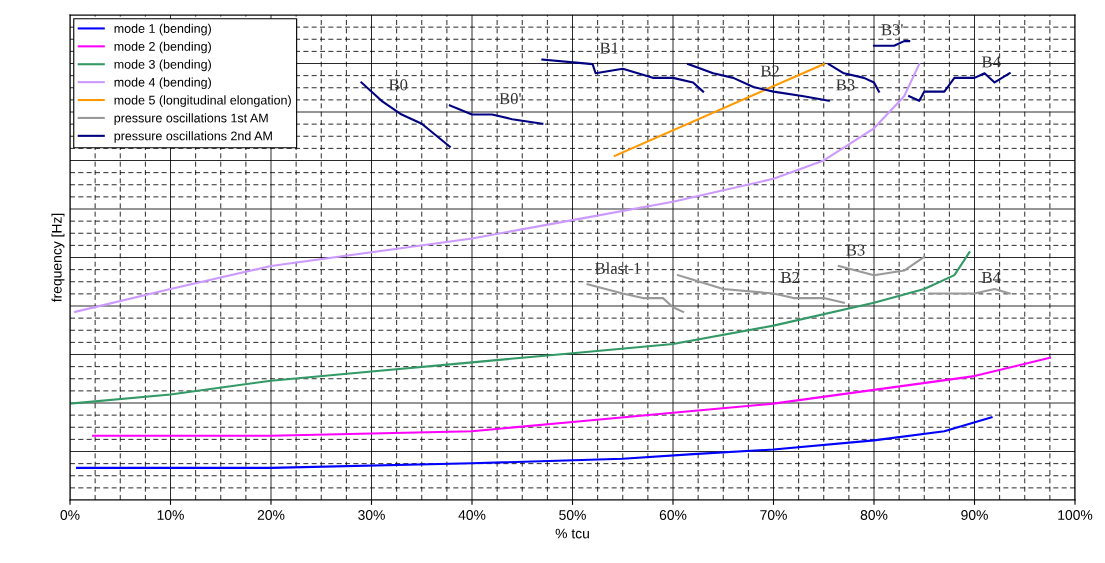 The width and height of the screenshot is (1105, 563). What do you see at coordinates (974, 515) in the screenshot?
I see `x-tick-label: 90%` at bounding box center [974, 515].